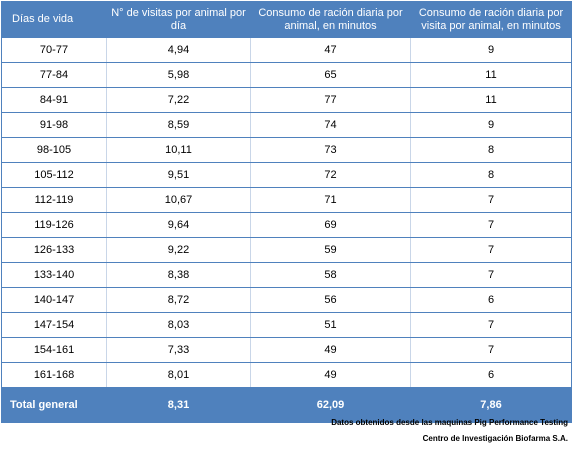 The image size is (572, 454). Describe the element at coordinates (330, 50) in the screenshot. I see `consumo-diario-cell: 47` at that location.